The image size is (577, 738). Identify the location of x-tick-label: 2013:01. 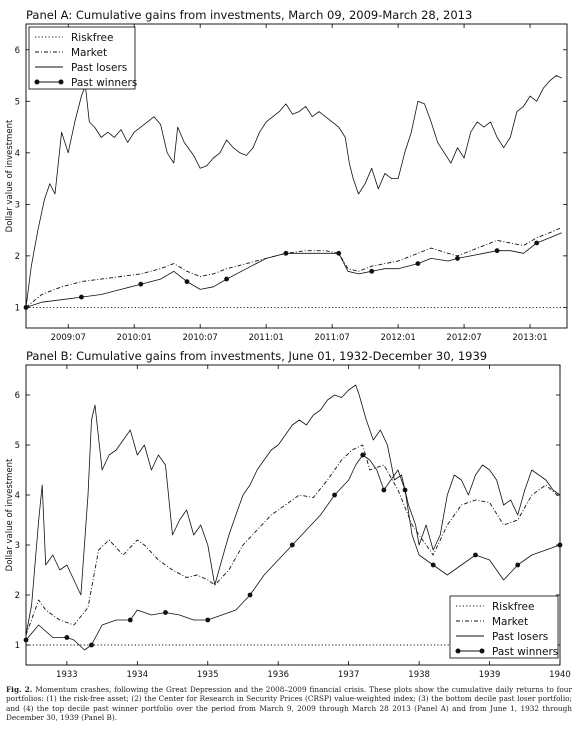
(529, 338).